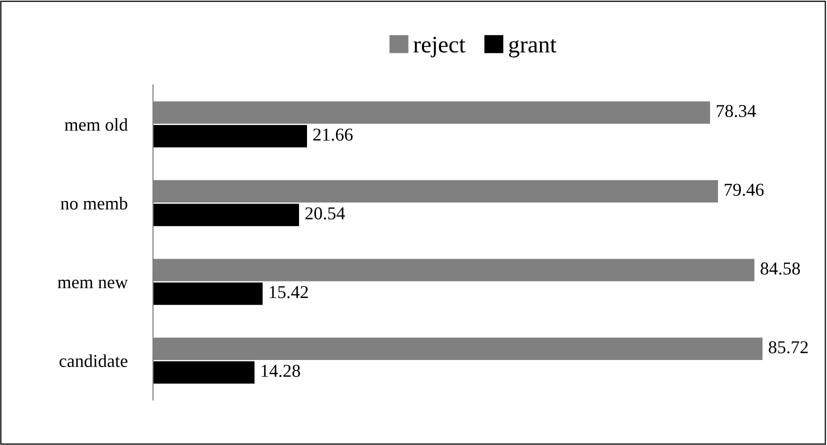 This screenshot has width=827, height=445. What do you see at coordinates (281, 371) in the screenshot?
I see `data-label: 14.28` at bounding box center [281, 371].